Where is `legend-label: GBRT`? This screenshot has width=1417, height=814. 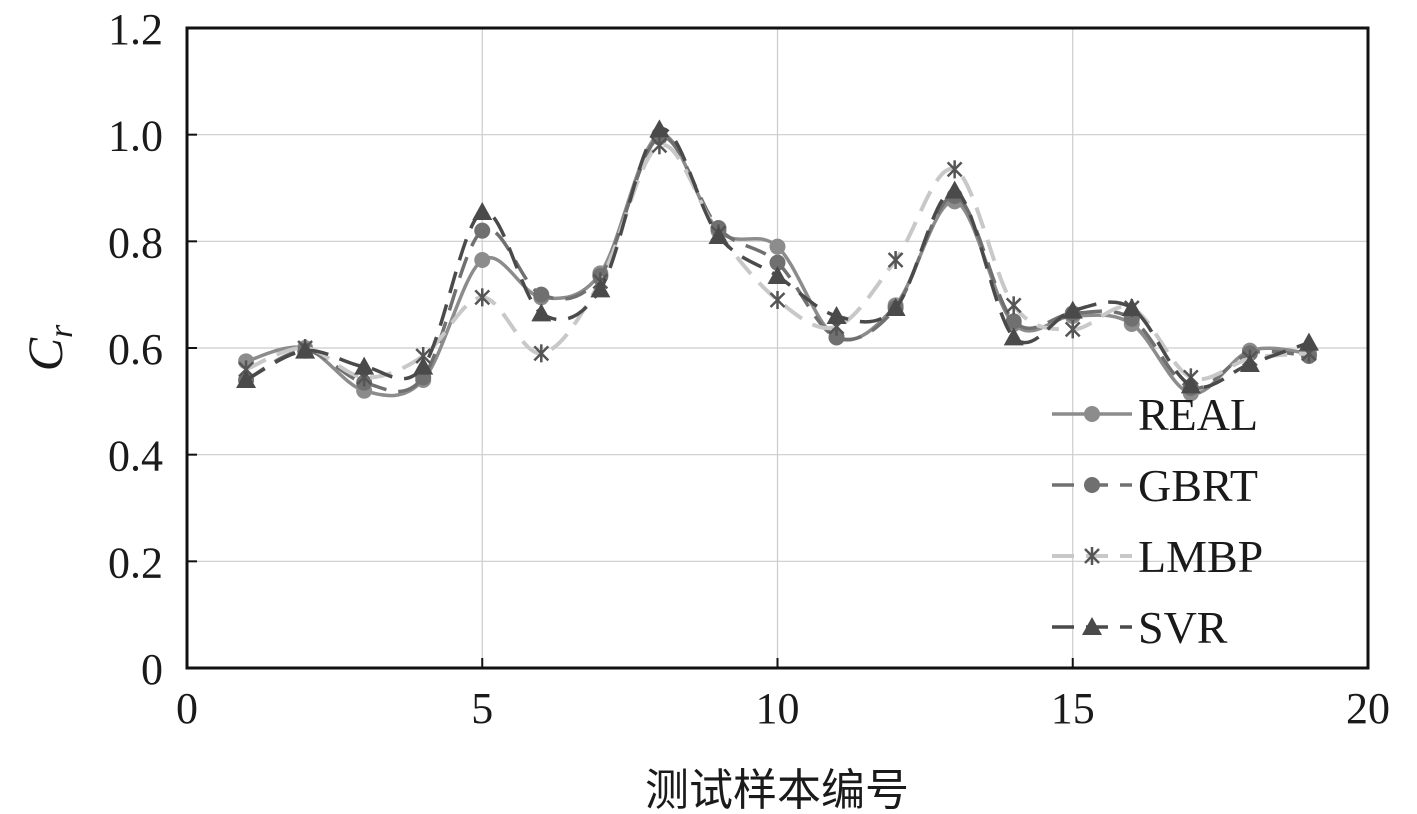 legend-label: GBRT is located at coordinates (1198, 485).